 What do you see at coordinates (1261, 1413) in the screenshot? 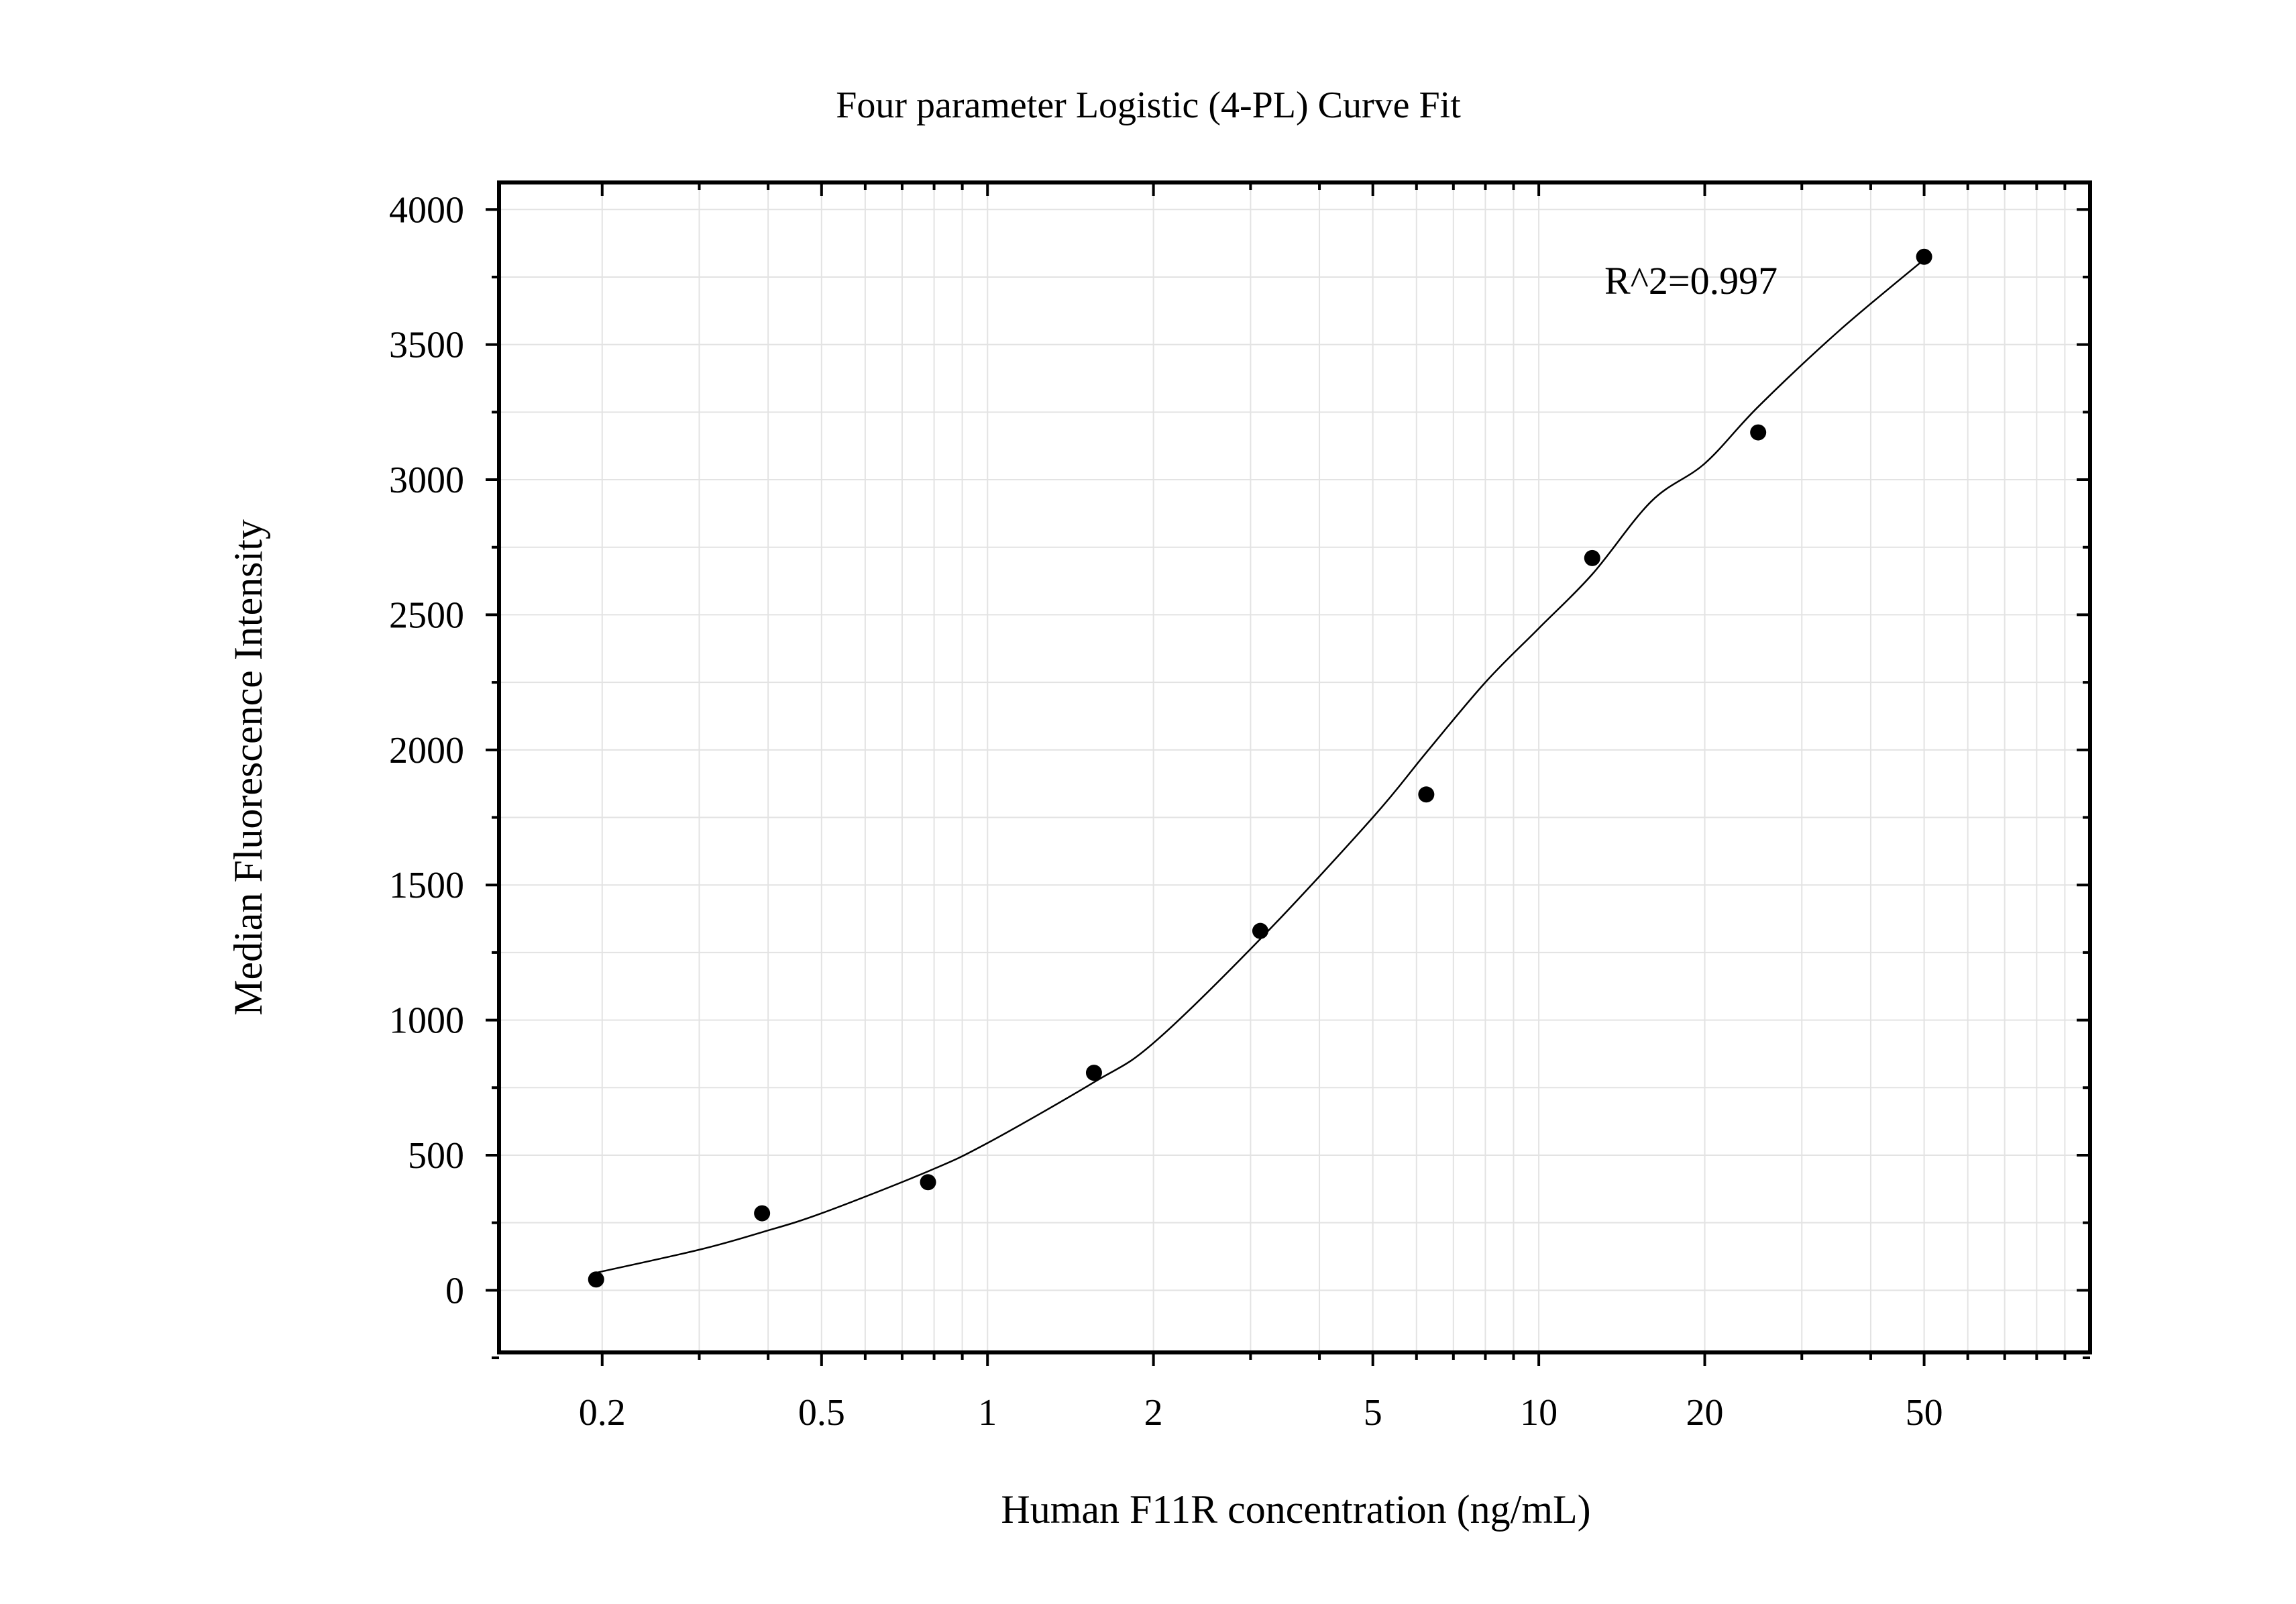
I see `x-tick-labels: 0.2 0.5 1 2 5 10 20 50` at bounding box center [1261, 1413].